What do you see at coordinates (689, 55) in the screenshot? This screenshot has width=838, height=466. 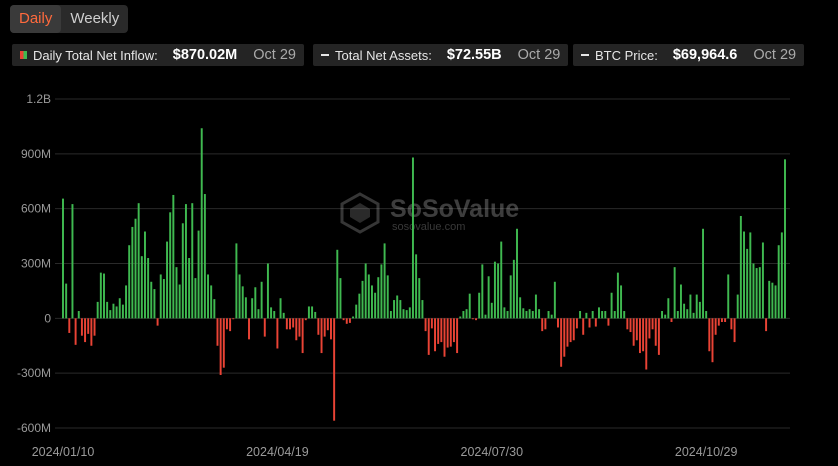 I see `legend-btc-price: BTC Price: $69,964.6 Oct 29` at bounding box center [689, 55].